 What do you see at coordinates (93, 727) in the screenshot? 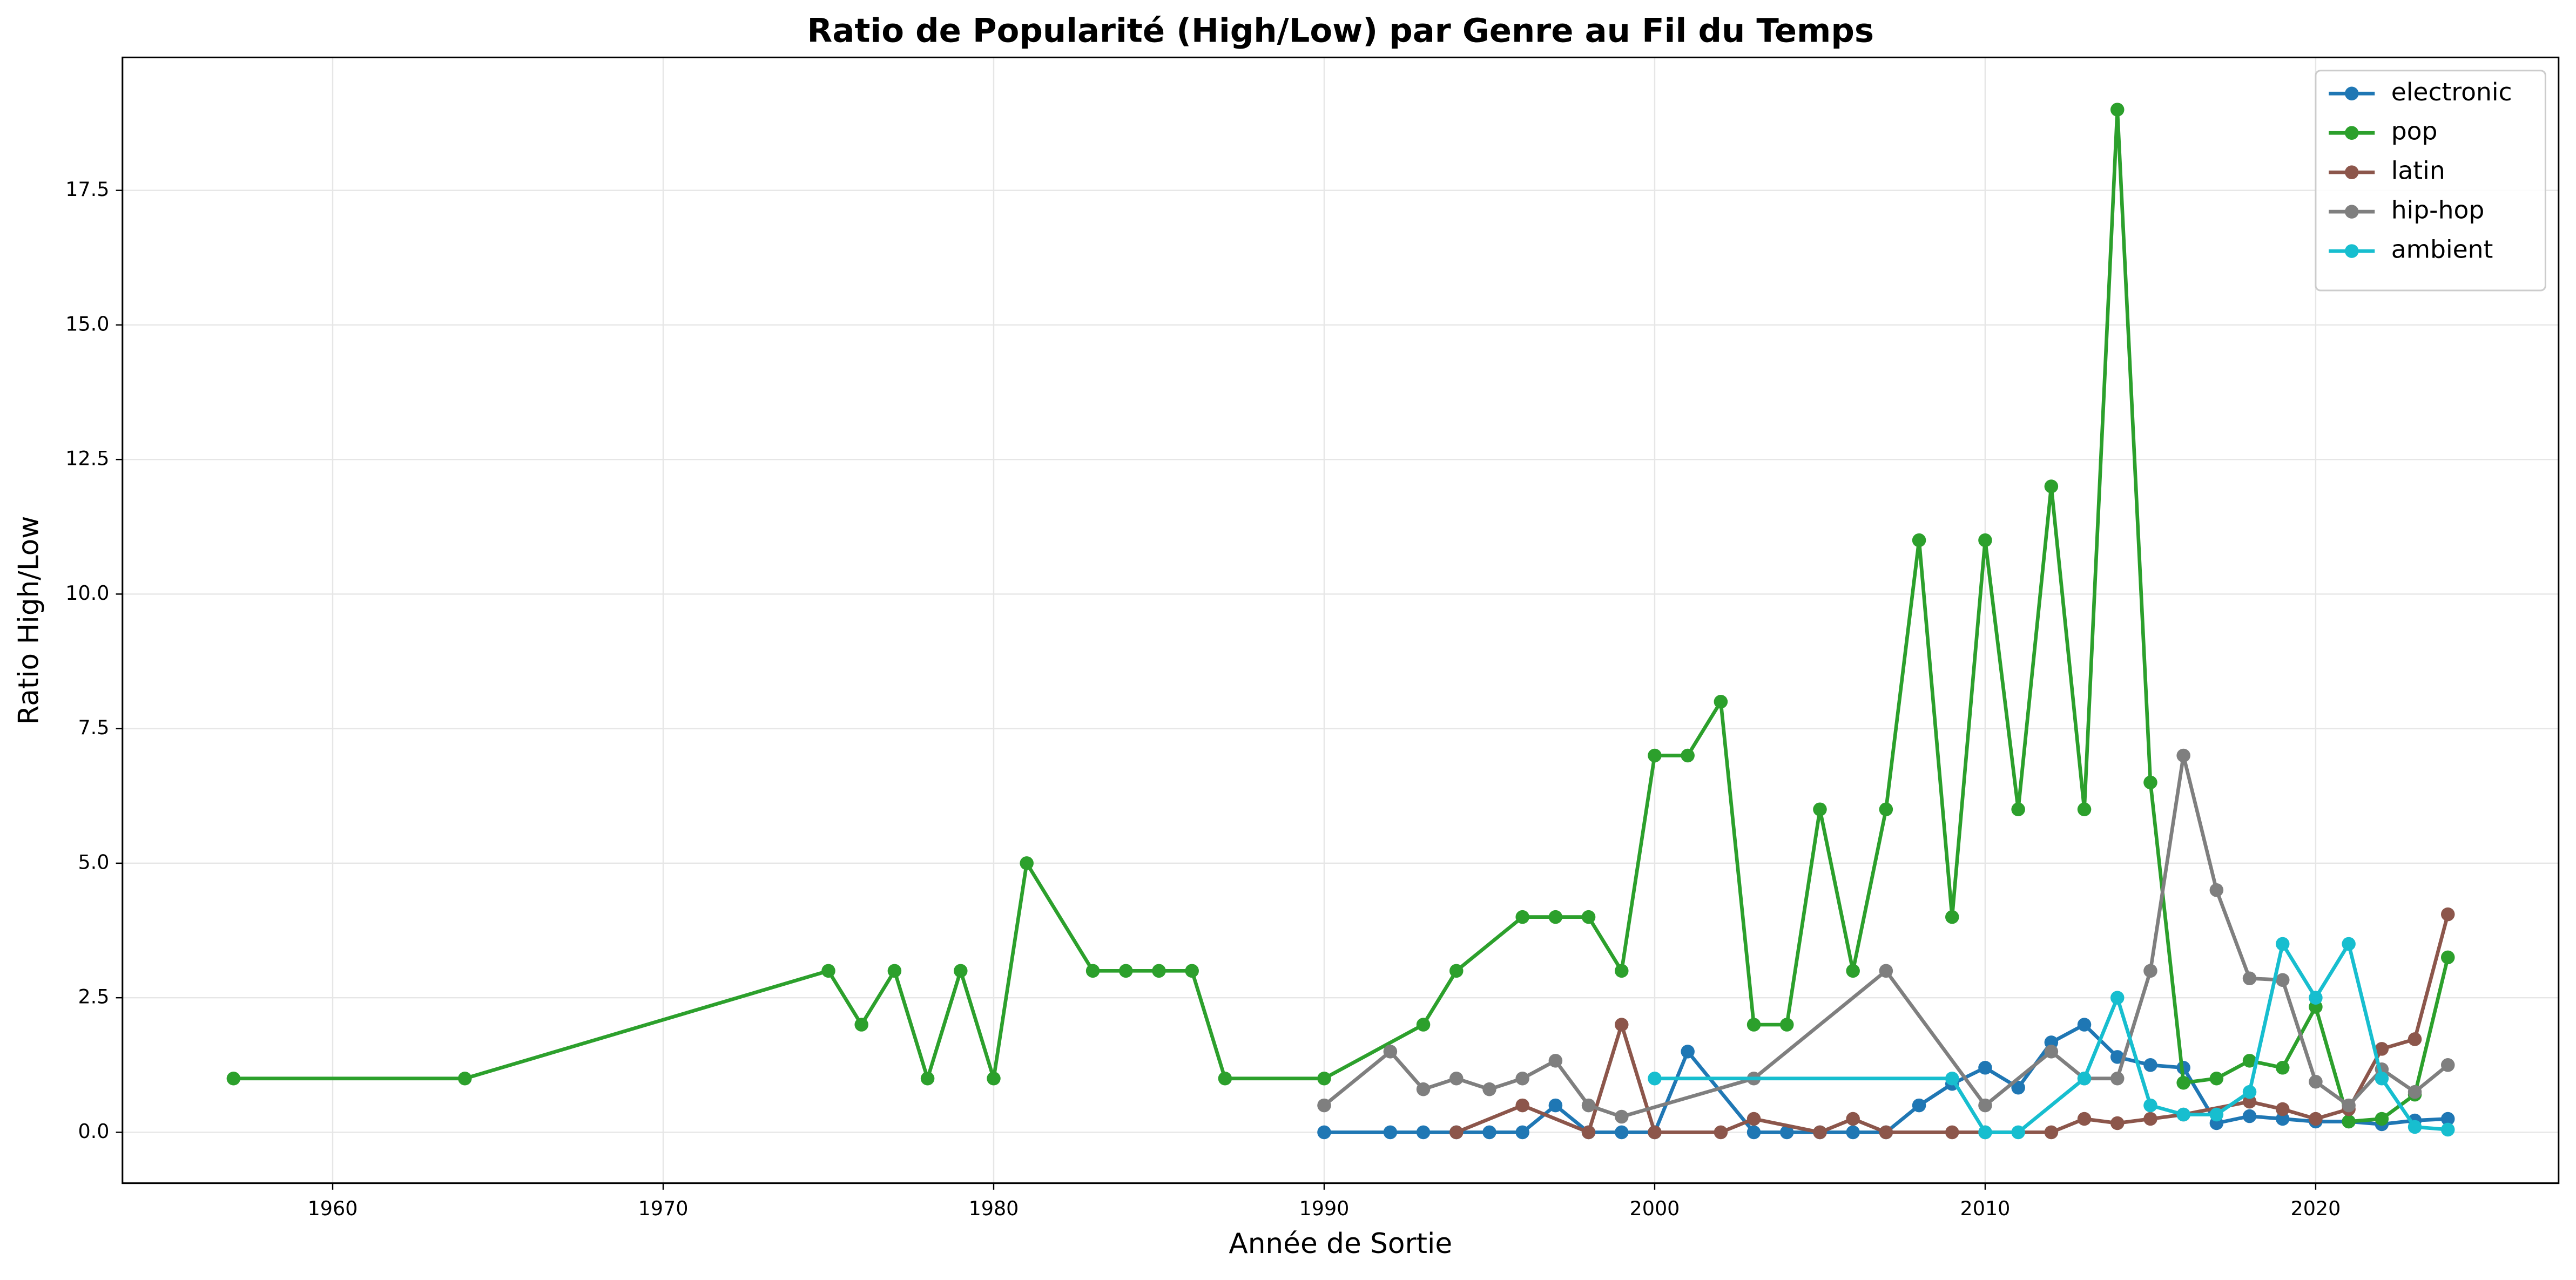
I see `y-tick-label: 7.5` at bounding box center [93, 727].